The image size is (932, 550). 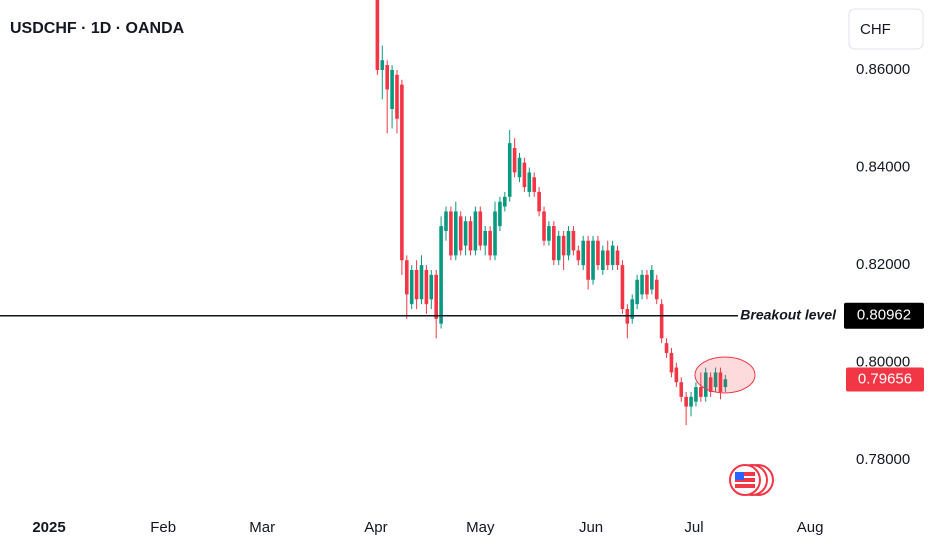 I want to click on x-tick-label: 2025, so click(x=48, y=527).